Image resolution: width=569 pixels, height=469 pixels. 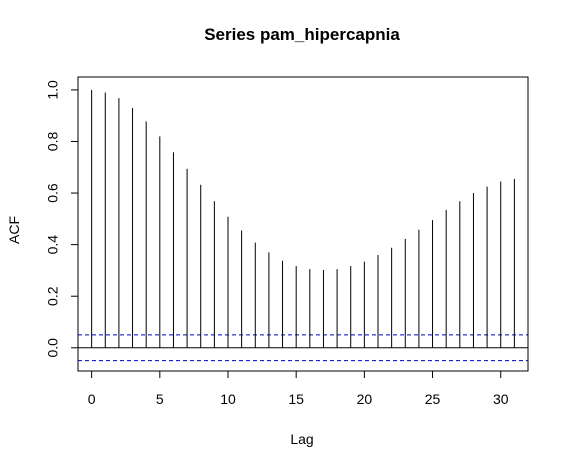 I want to click on y-tick-label-3: 0.6, so click(x=53, y=193).